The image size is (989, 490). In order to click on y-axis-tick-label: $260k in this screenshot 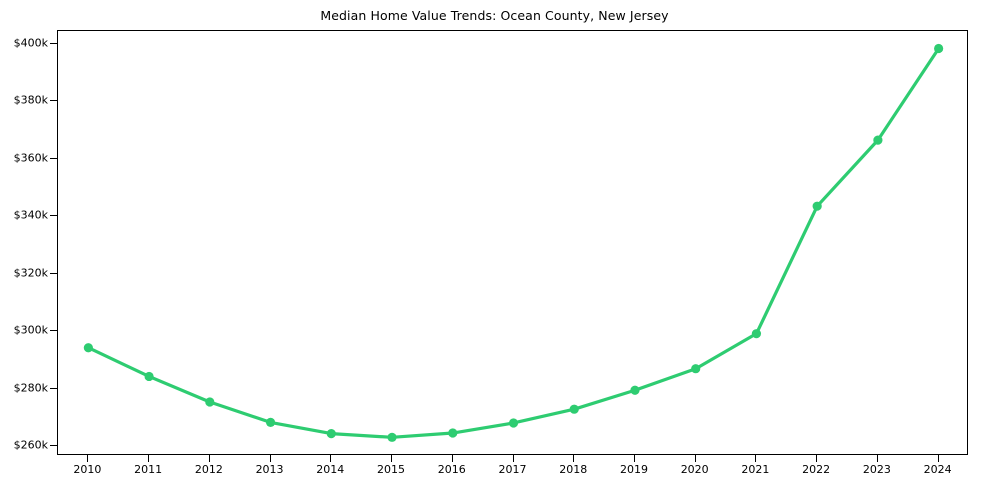, I will do `click(30, 445)`.